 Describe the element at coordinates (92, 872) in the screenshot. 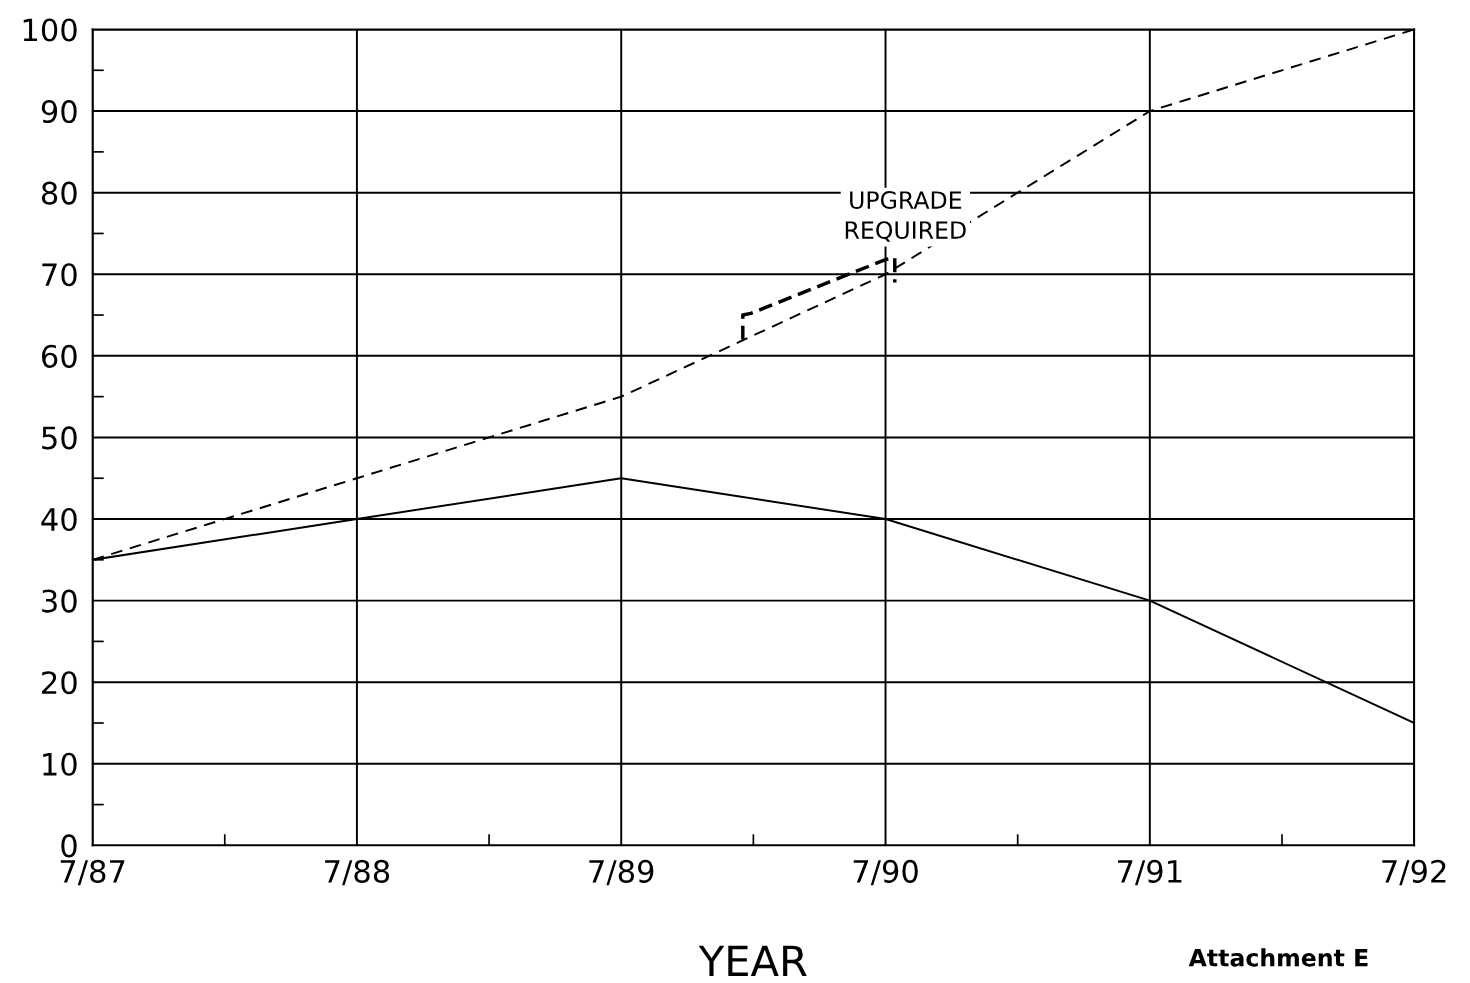

I see `x-tick-label: 7/87` at that location.